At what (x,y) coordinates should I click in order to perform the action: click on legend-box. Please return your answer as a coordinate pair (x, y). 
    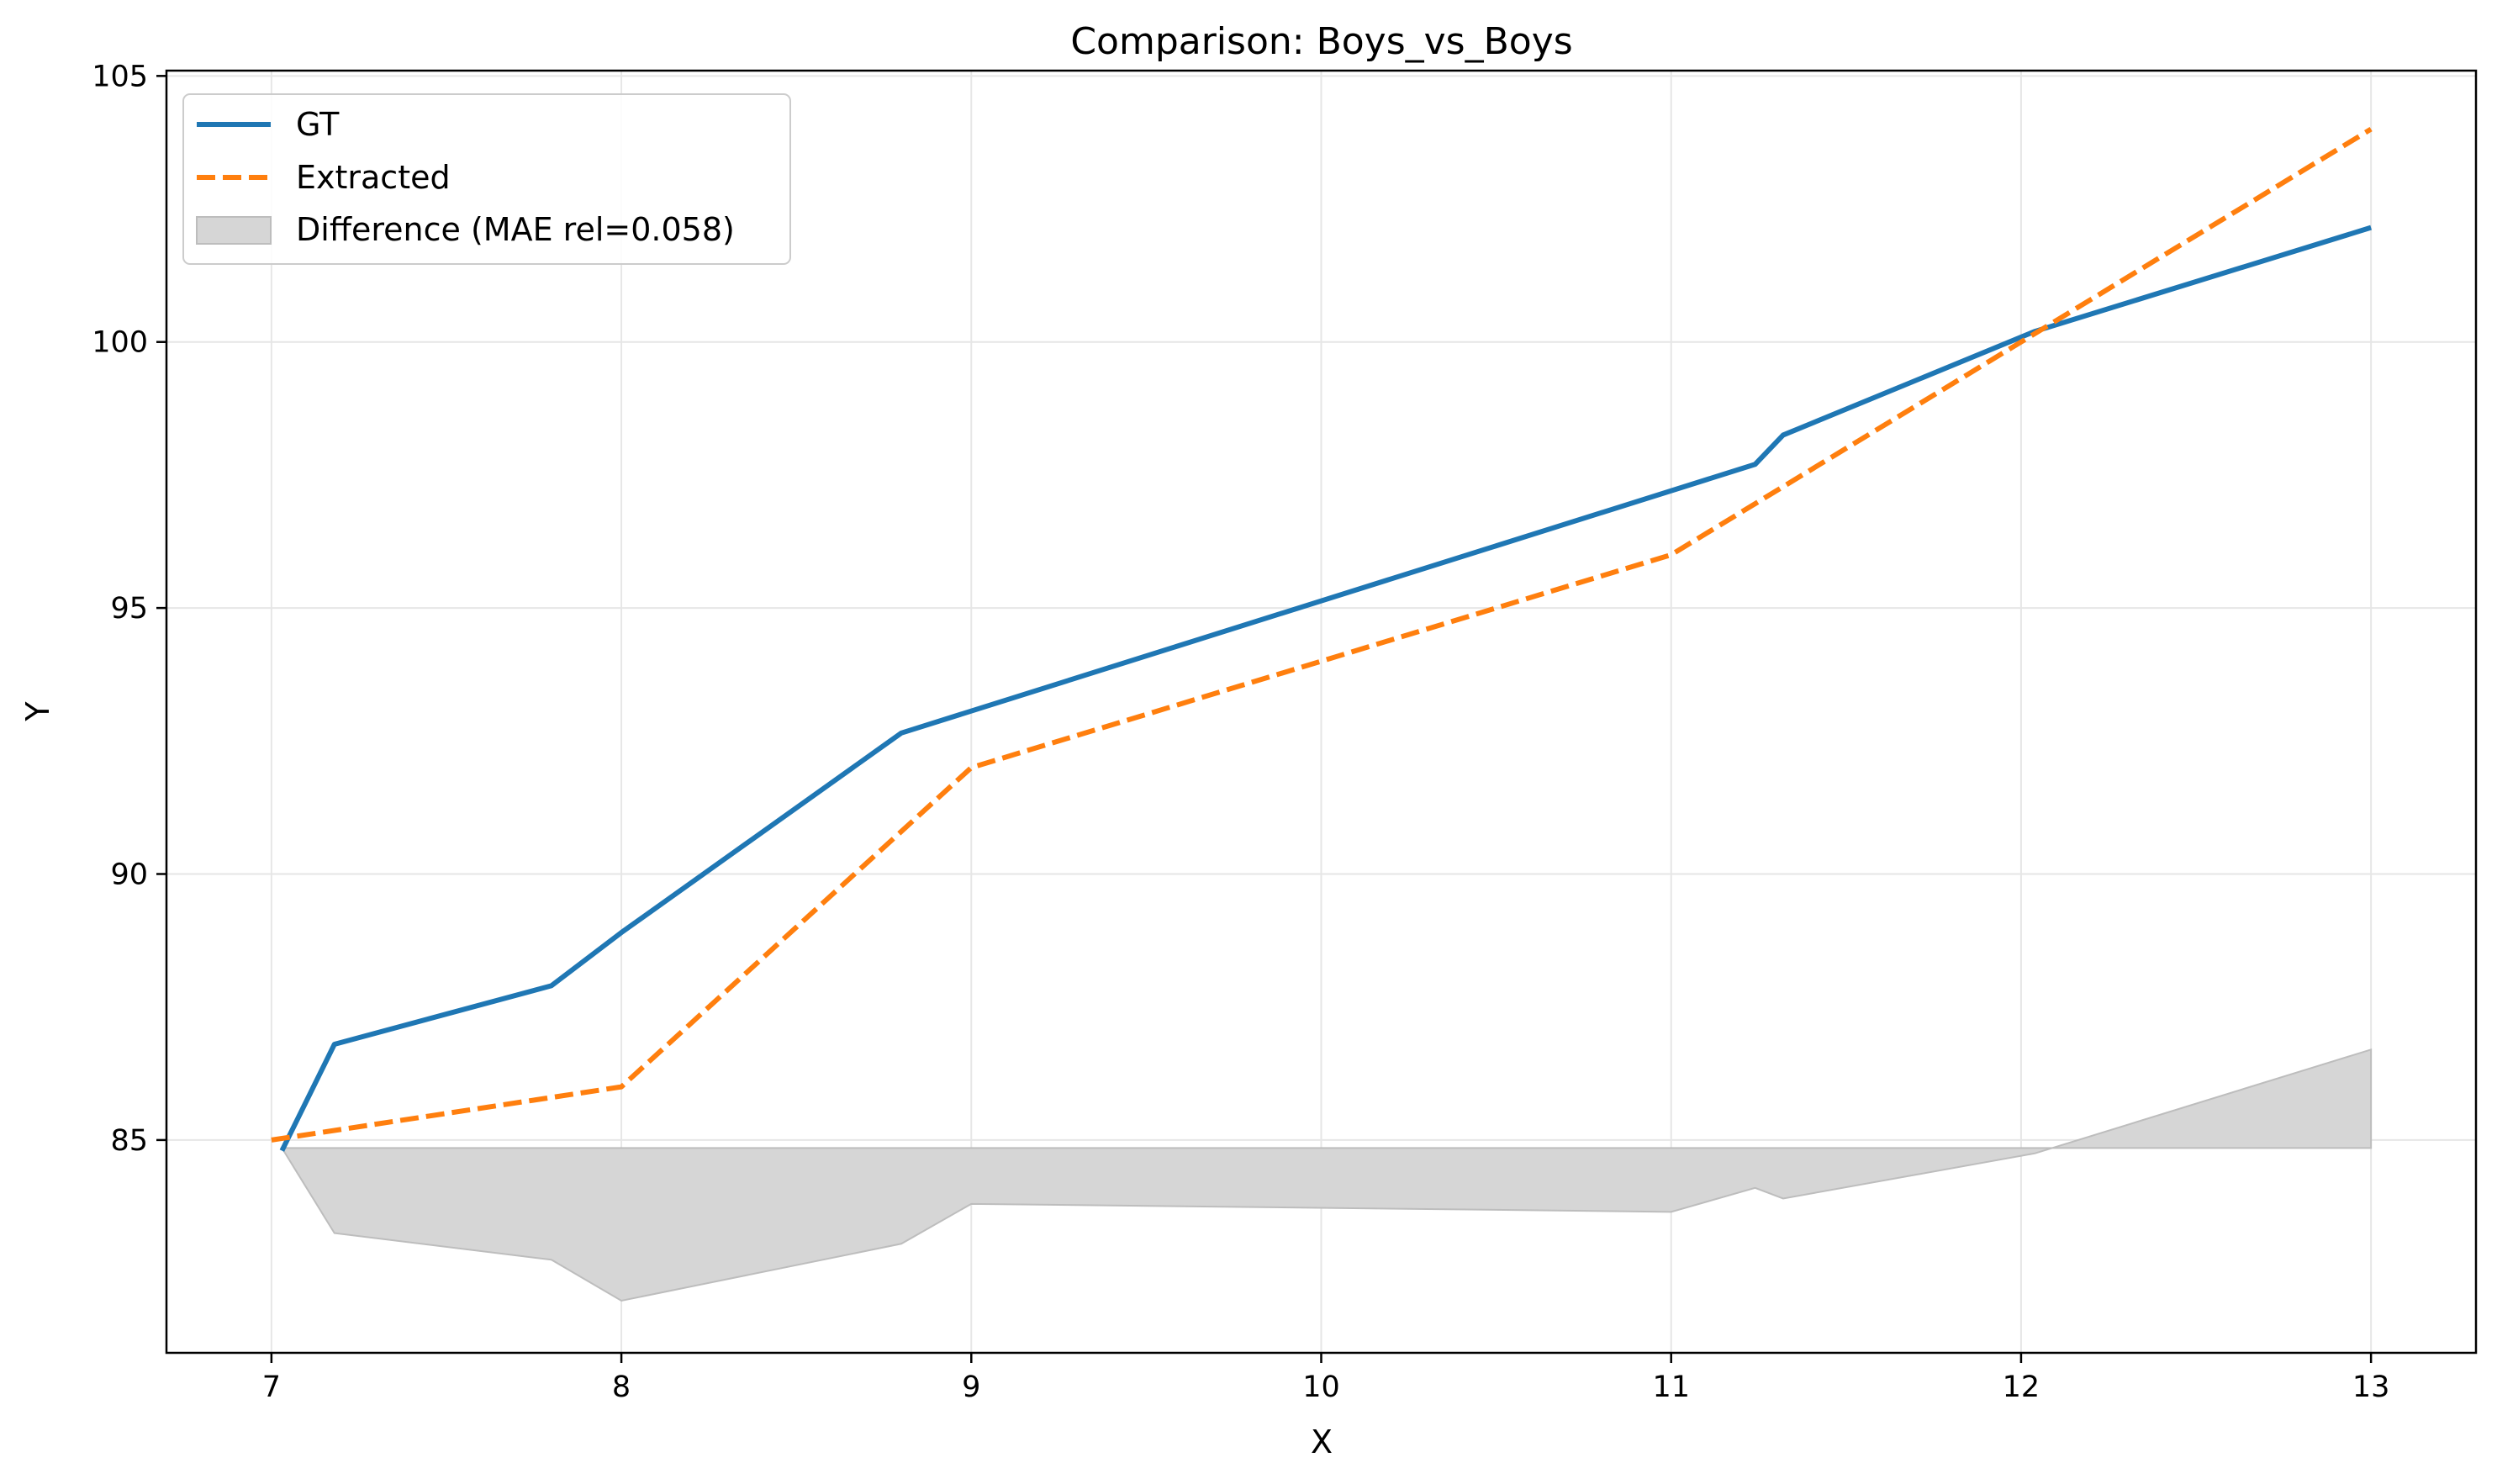
    Looking at the image, I should click on (486, 179).